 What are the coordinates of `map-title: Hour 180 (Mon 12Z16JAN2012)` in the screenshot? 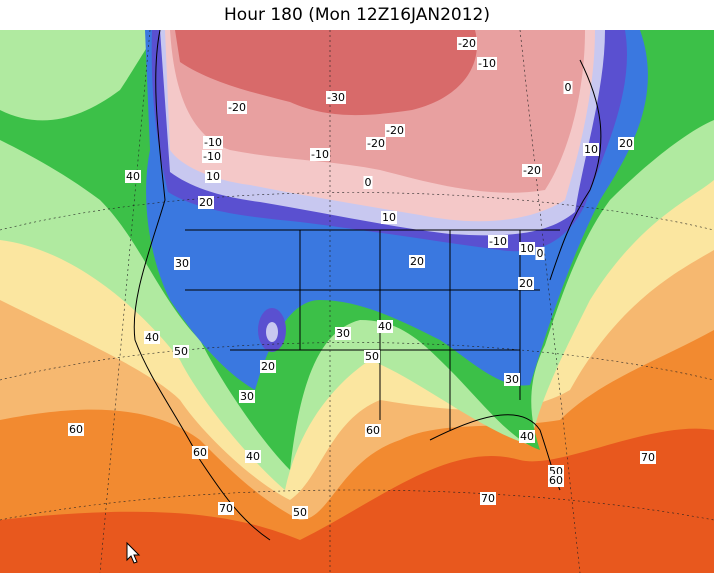 It's located at (357, 15).